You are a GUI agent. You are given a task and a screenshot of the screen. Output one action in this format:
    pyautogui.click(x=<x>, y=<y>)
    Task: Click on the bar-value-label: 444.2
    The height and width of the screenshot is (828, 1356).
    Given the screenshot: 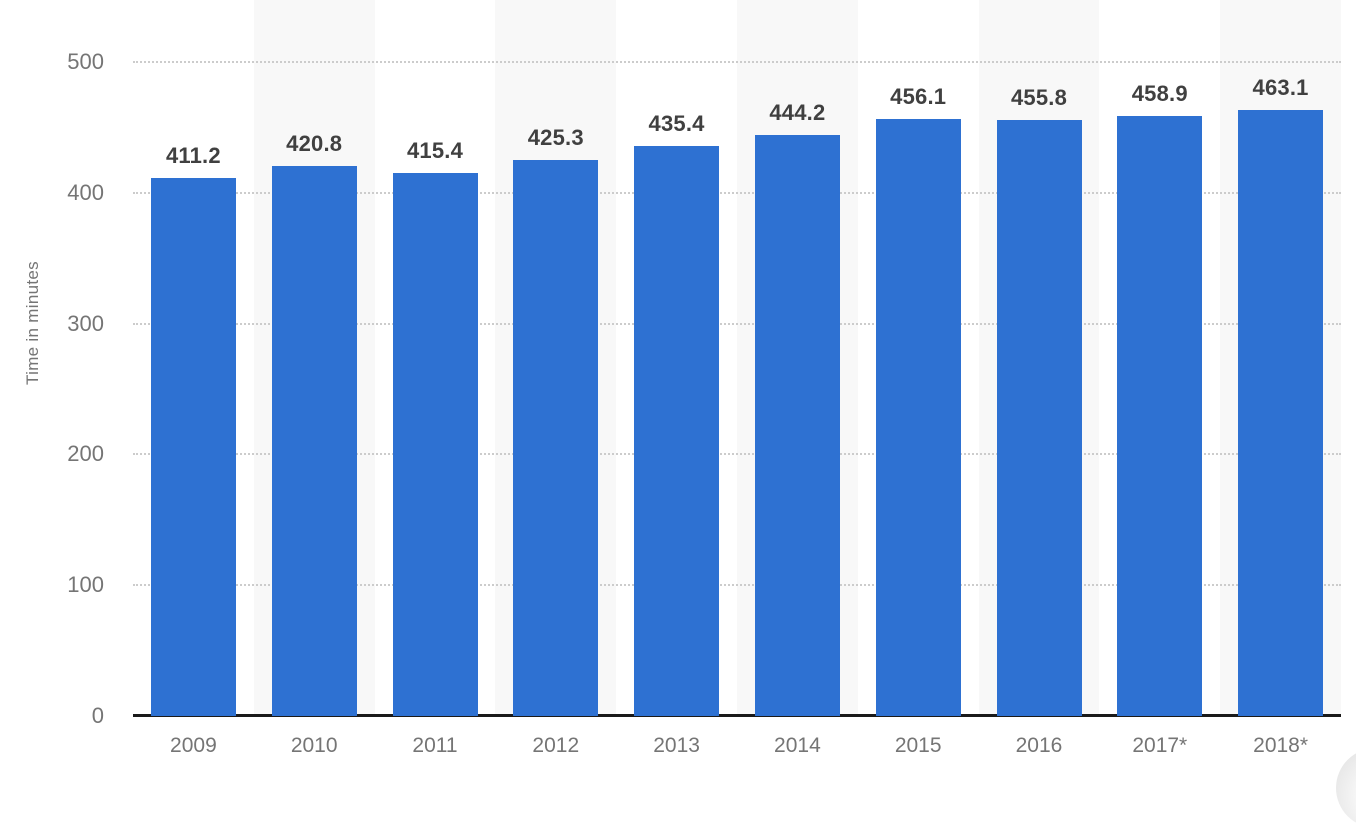 What is the action you would take?
    pyautogui.click(x=797, y=112)
    